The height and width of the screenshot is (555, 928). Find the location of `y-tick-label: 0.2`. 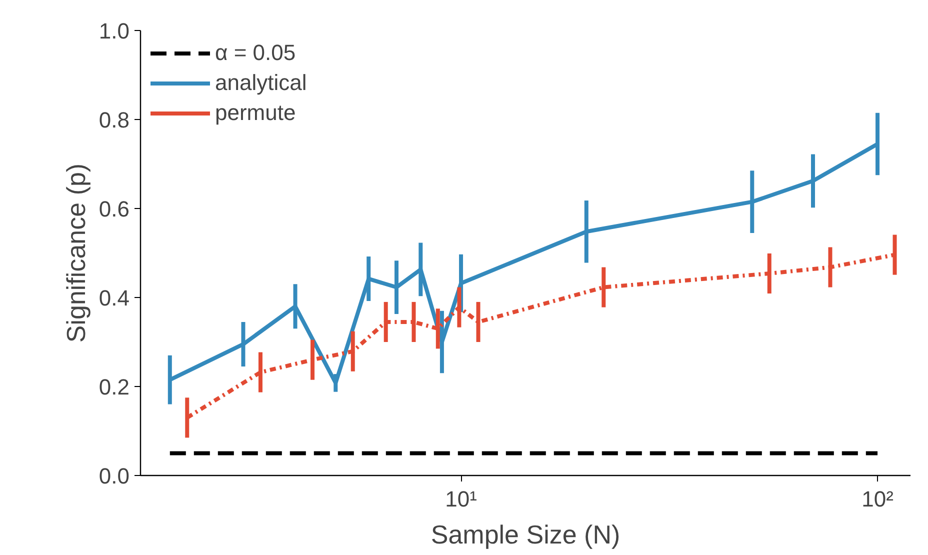

y-tick-label: 0.2 is located at coordinates (114, 387).